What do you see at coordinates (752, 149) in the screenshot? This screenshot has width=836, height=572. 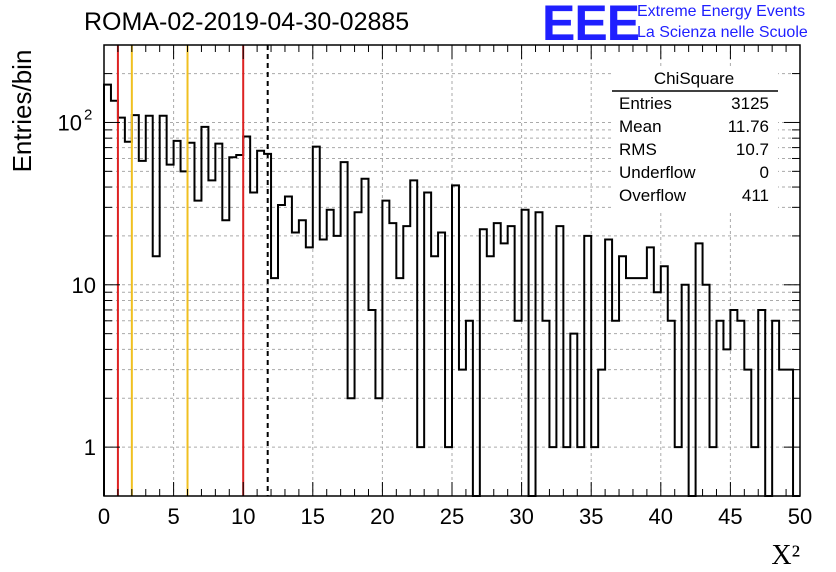 I see `stats-value: 10.7` at bounding box center [752, 149].